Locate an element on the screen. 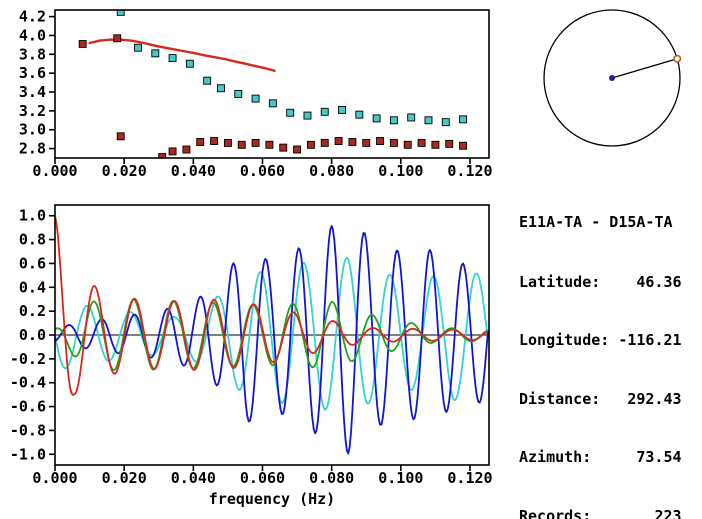  longitude-label: Longitude: is located at coordinates (564, 340).